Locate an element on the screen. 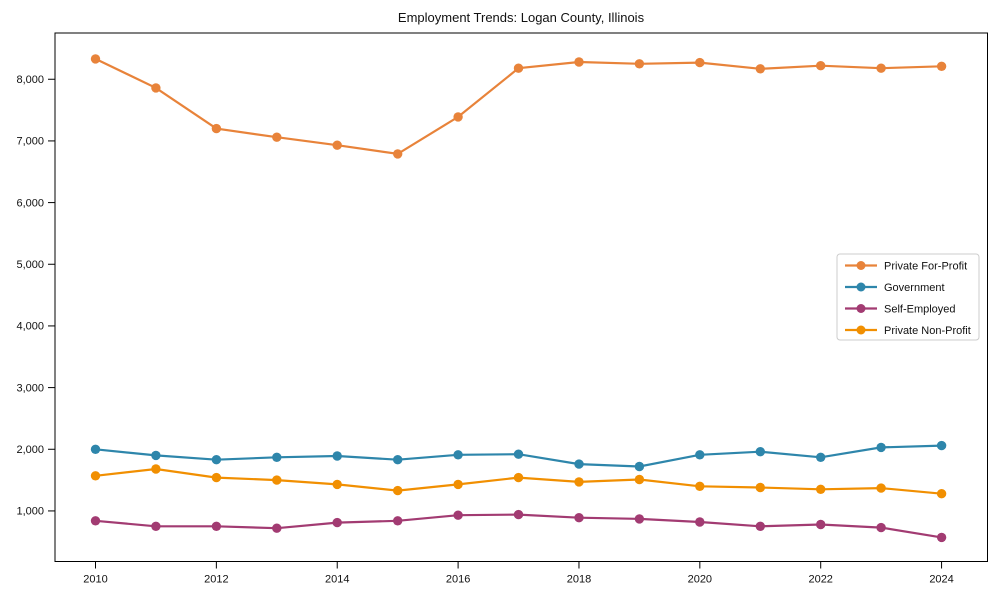  x-tick-label: 2024 is located at coordinates (941, 580).